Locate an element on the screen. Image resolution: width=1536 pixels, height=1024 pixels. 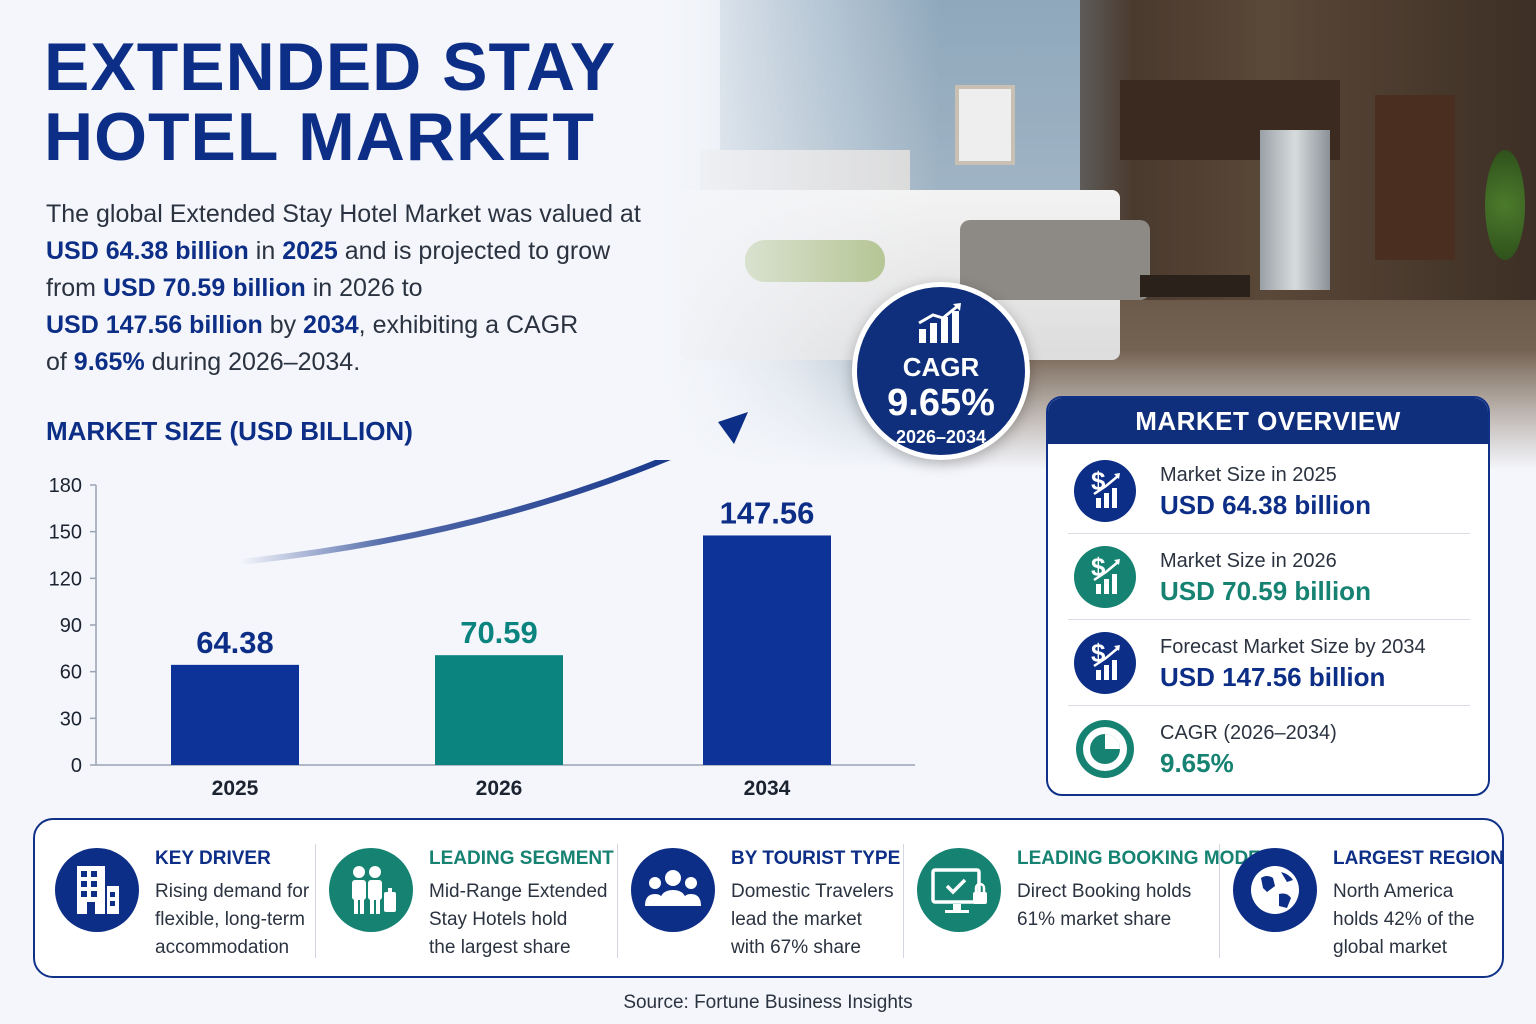
overview-row-label: CAGR (2026–2034) is located at coordinates (1248, 733).